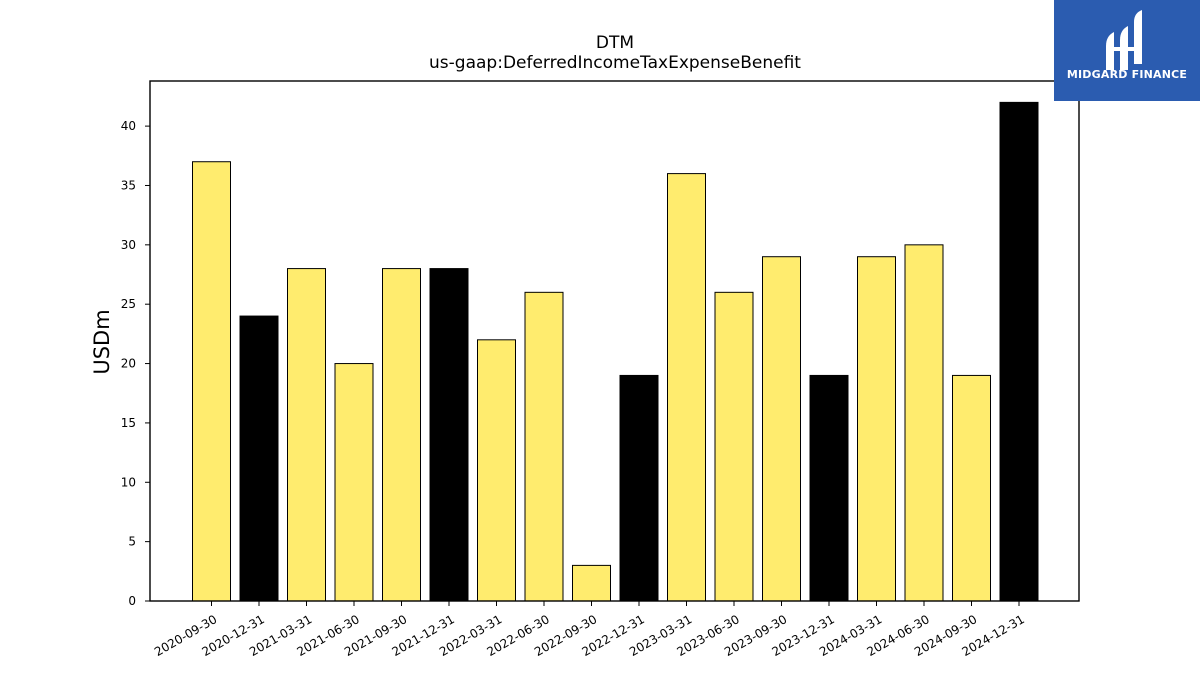  Describe the element at coordinates (1124, 40) in the screenshot. I see `midgard-logo-icon` at that location.